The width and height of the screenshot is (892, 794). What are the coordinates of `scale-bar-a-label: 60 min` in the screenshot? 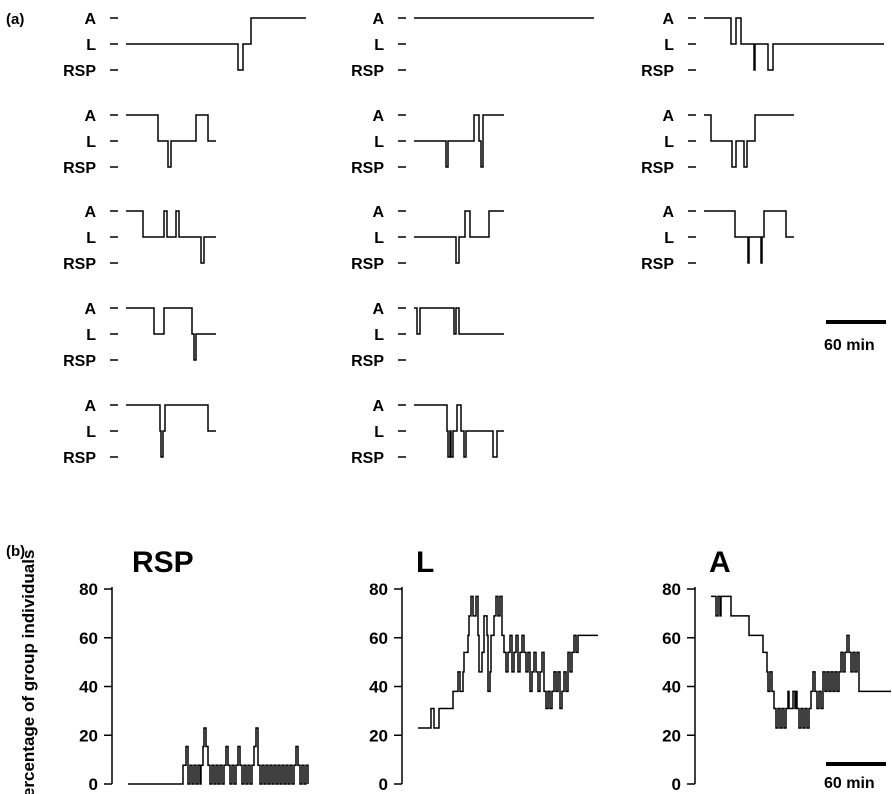 It's located at (849, 345).